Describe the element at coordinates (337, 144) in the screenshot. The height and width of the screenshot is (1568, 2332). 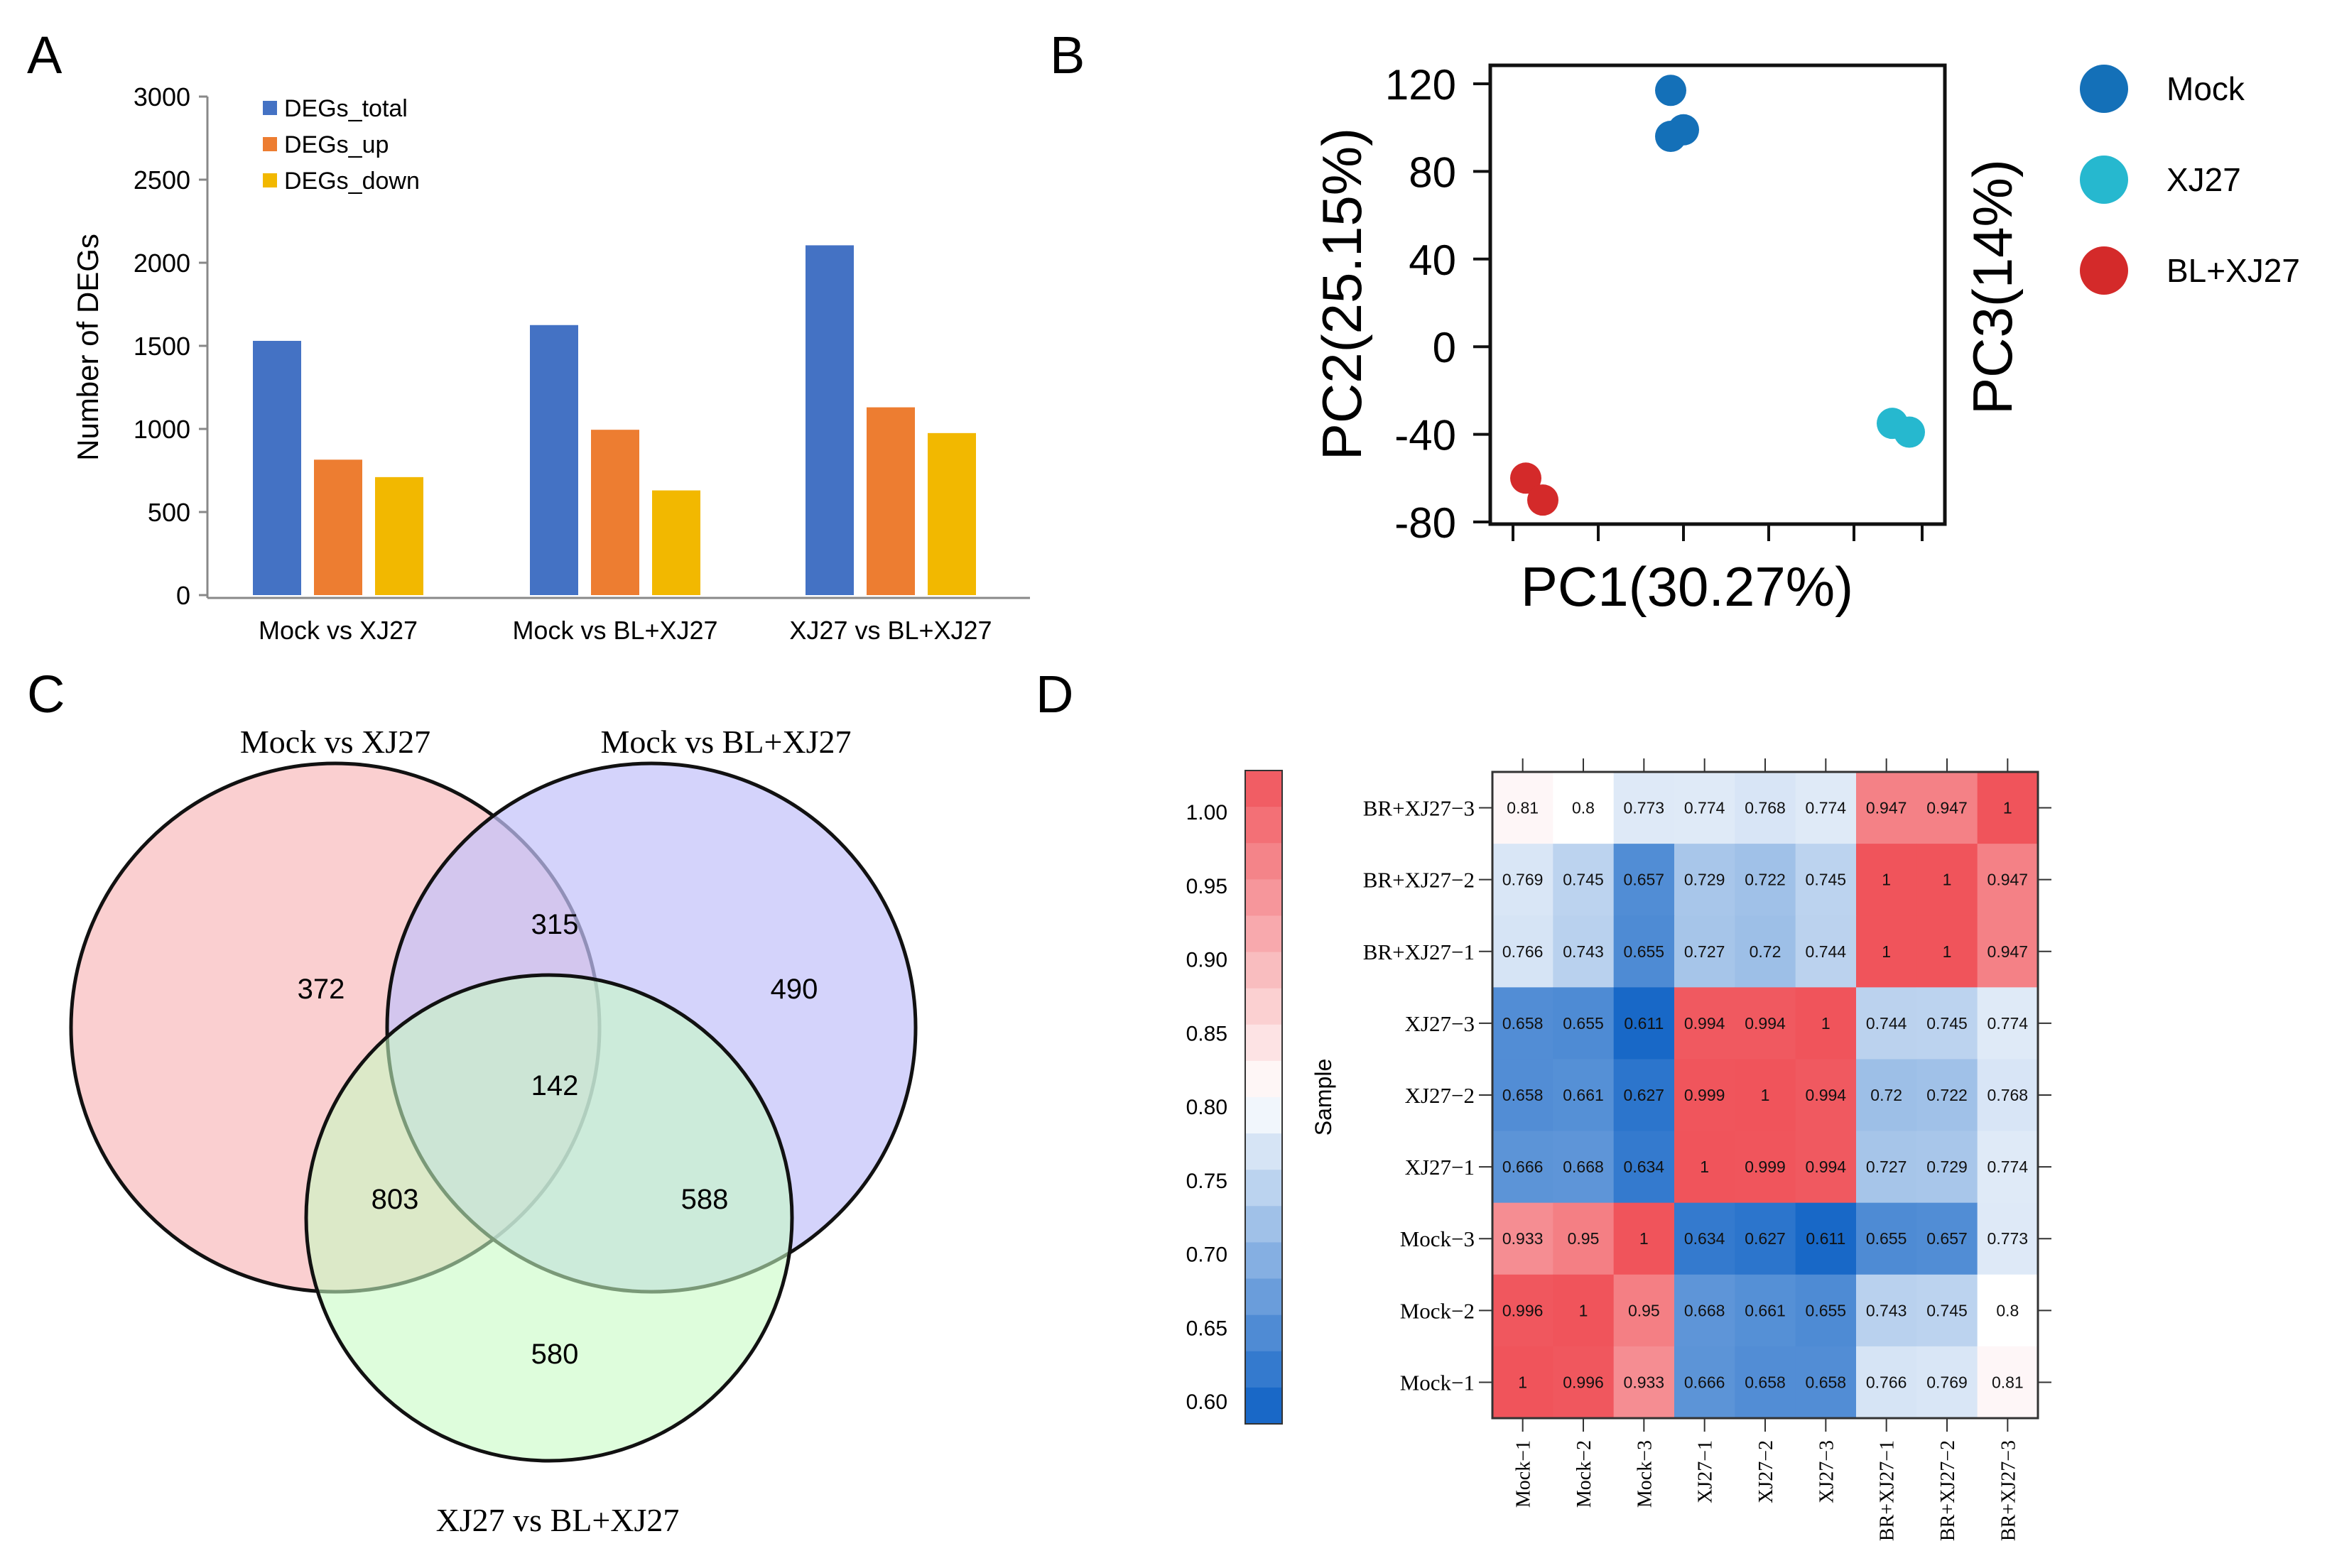
I see `a-legend-label: DEGs_up` at that location.